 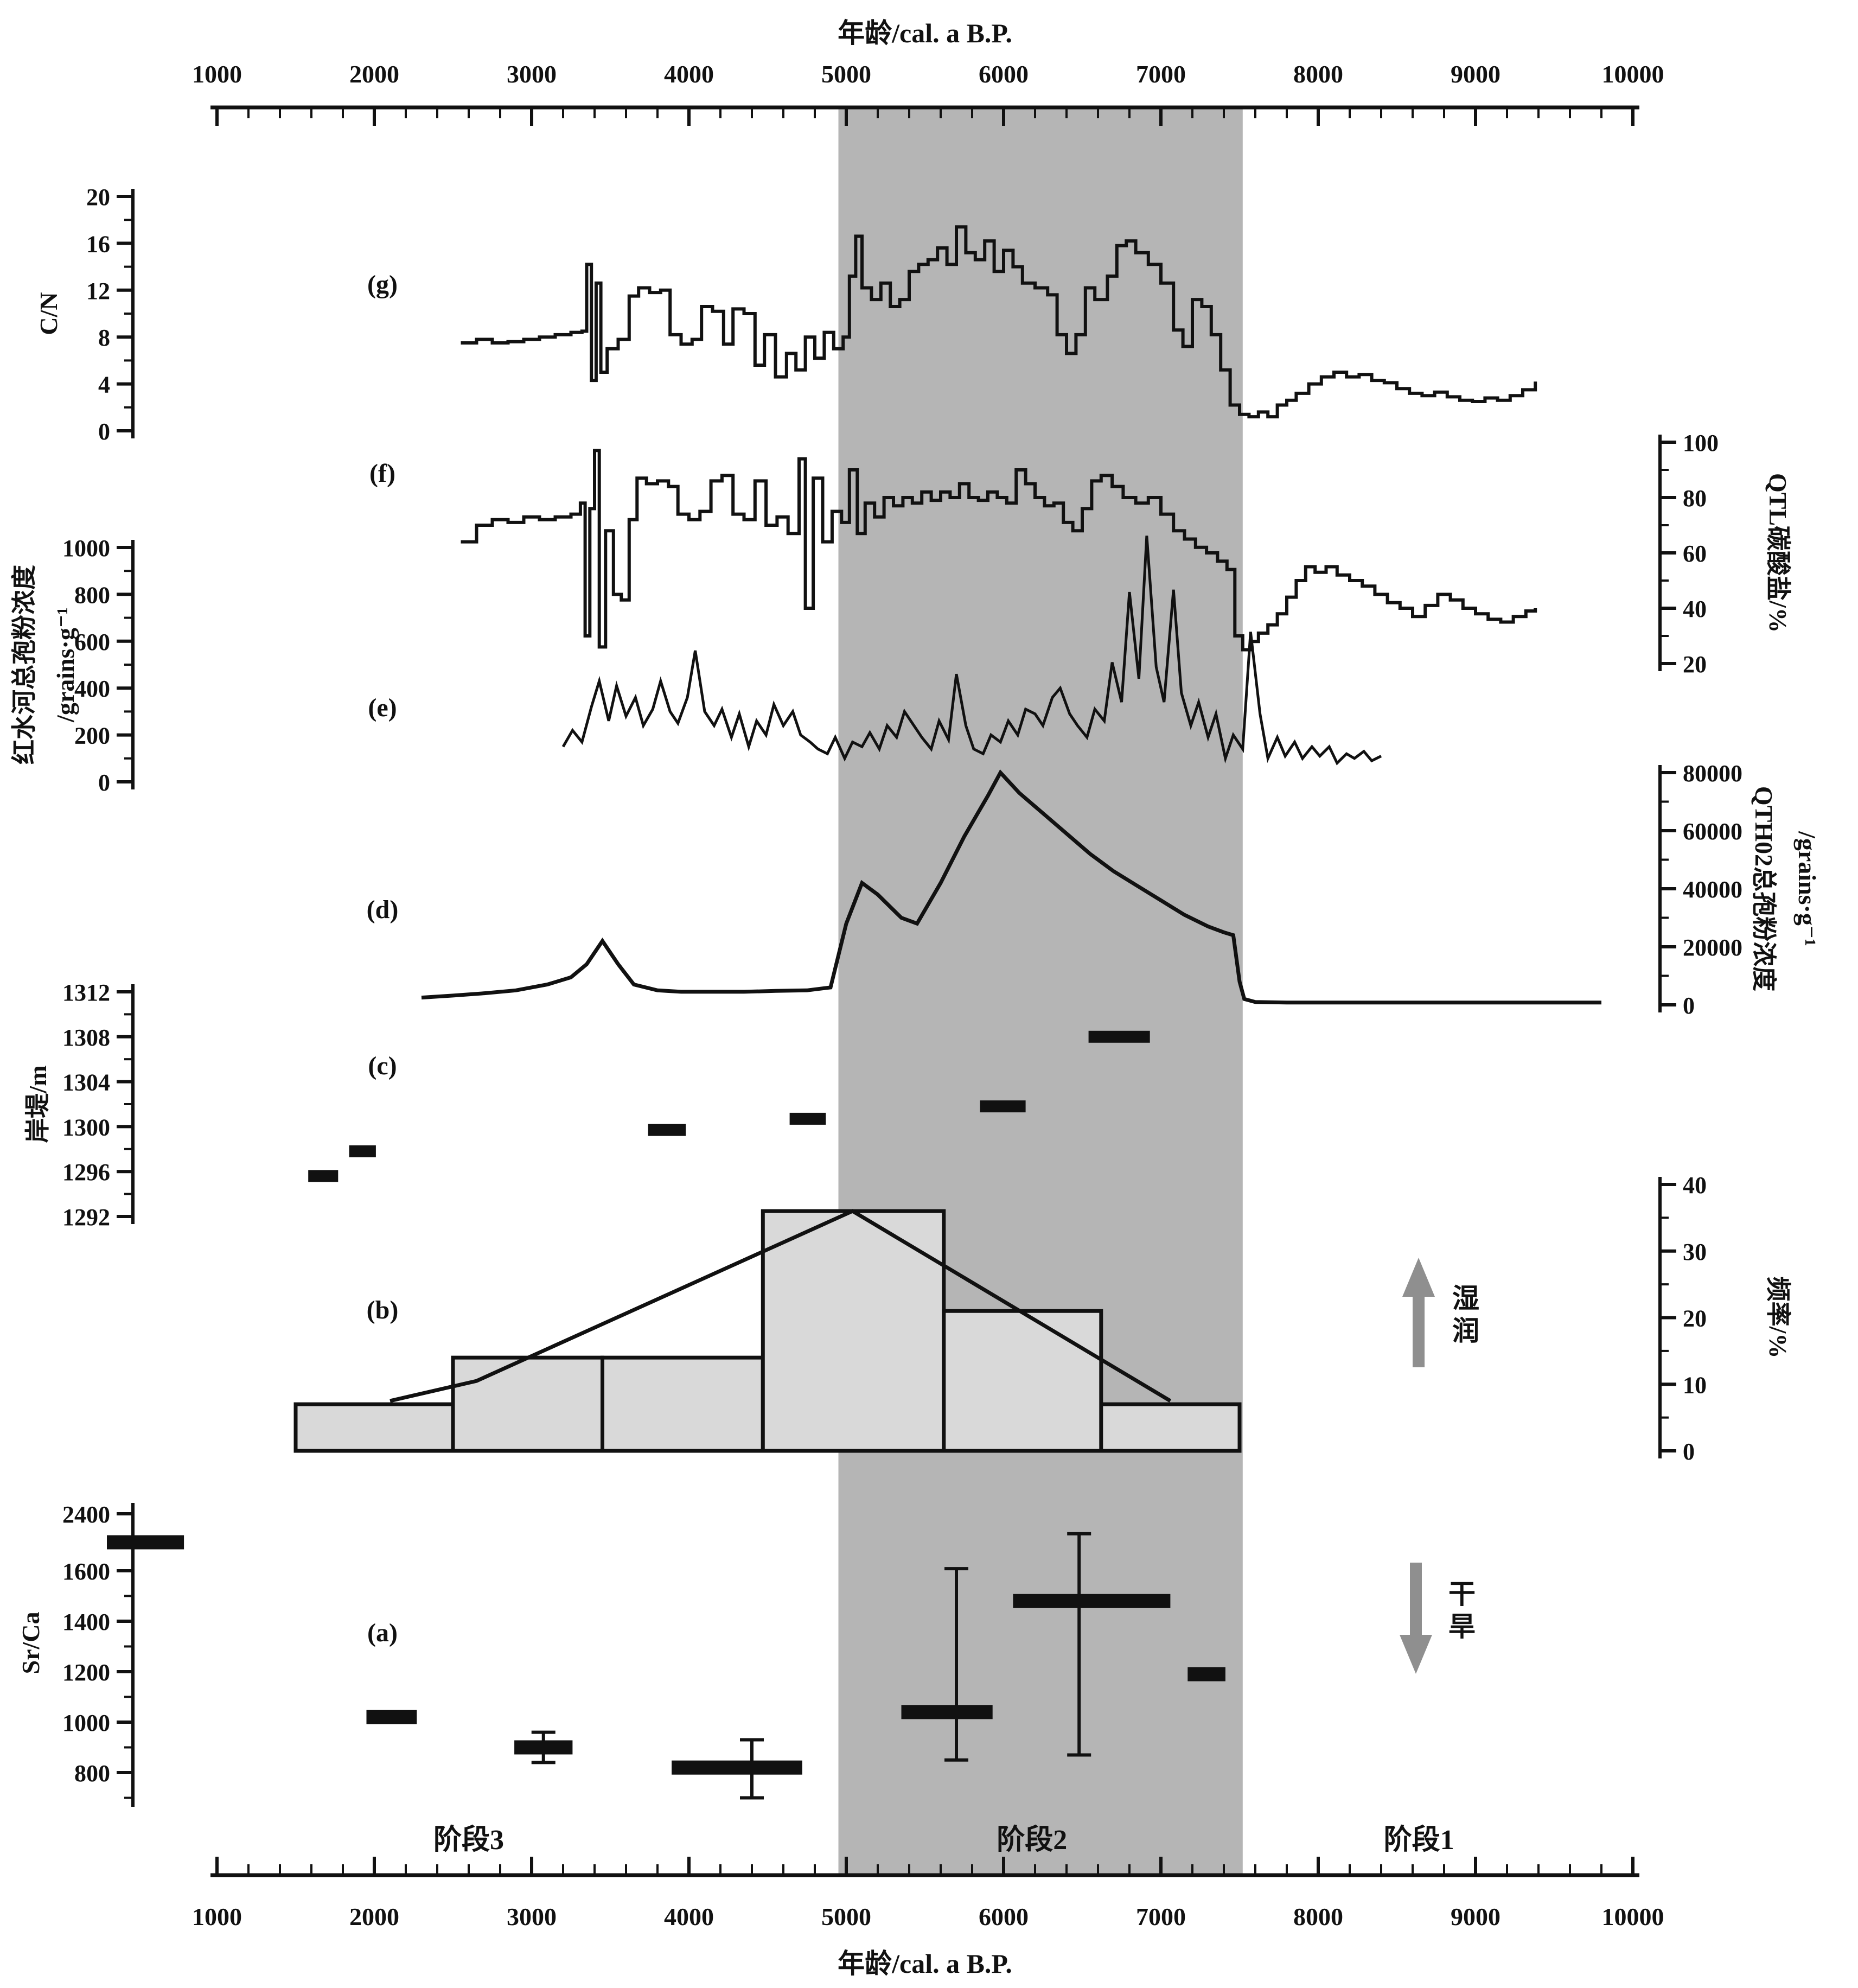 What do you see at coordinates (1476, 1917) in the screenshot?
I see `axis-bottom-tick-label: 9000` at bounding box center [1476, 1917].